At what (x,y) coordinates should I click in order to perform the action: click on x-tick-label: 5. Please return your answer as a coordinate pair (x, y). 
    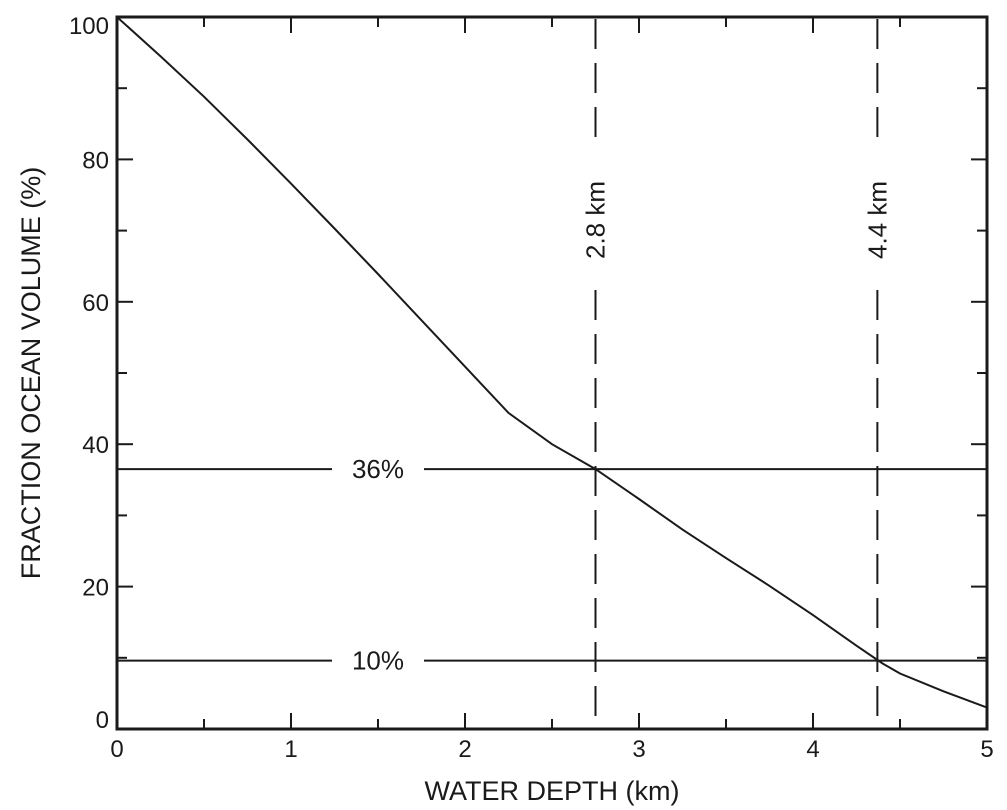
    Looking at the image, I should click on (986, 749).